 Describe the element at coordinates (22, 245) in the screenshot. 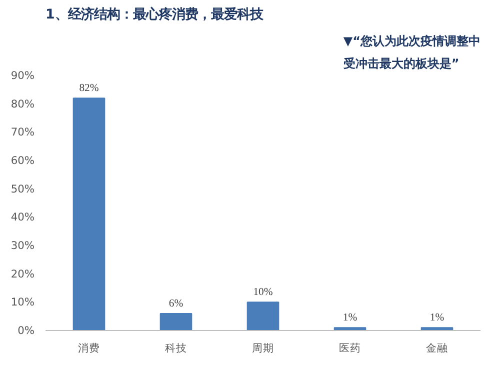

I see `y-tick-label: 30%` at that location.